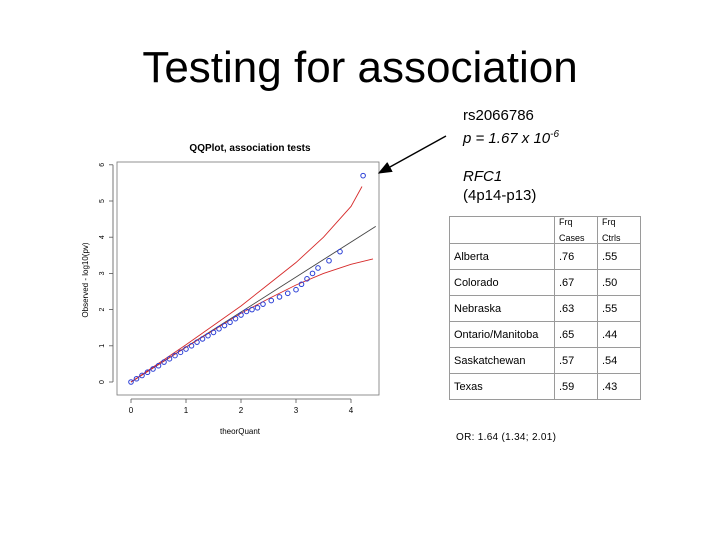 Image resolution: width=720 pixels, height=540 pixels. I want to click on header-bottom: Cases, so click(572, 238).